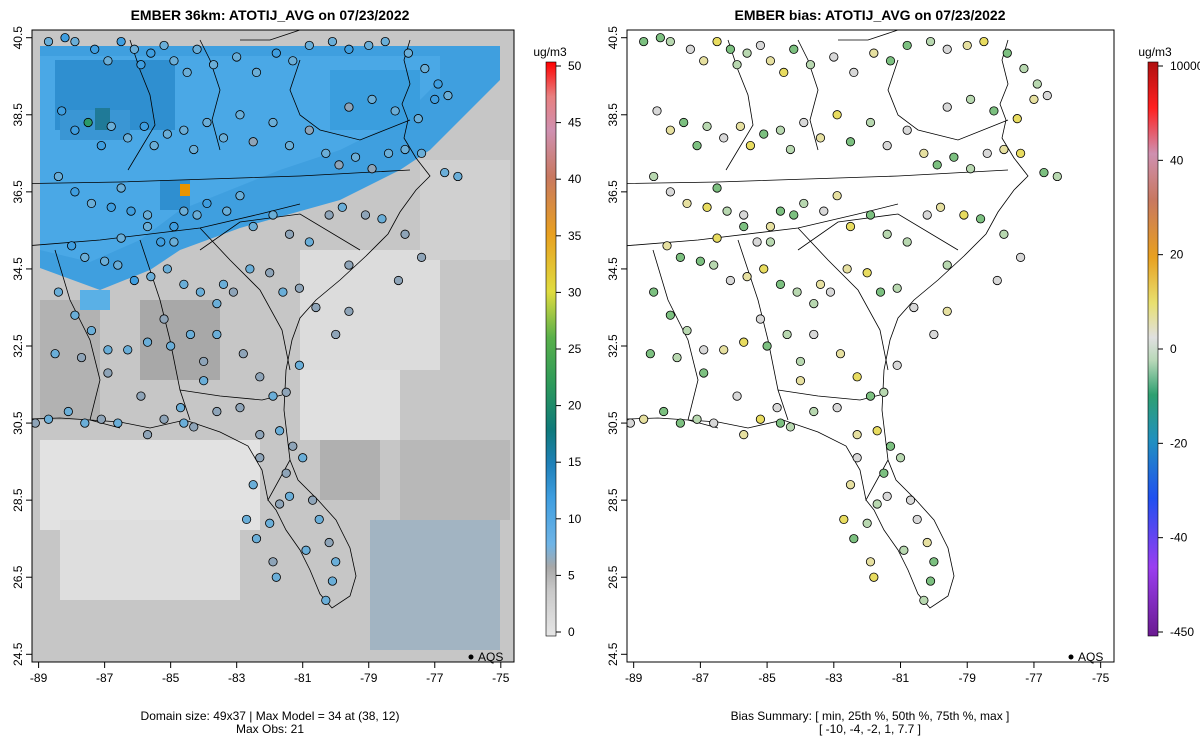  What do you see at coordinates (901, 678) in the screenshot?
I see `right-x-tick-label: -81` at bounding box center [901, 678].